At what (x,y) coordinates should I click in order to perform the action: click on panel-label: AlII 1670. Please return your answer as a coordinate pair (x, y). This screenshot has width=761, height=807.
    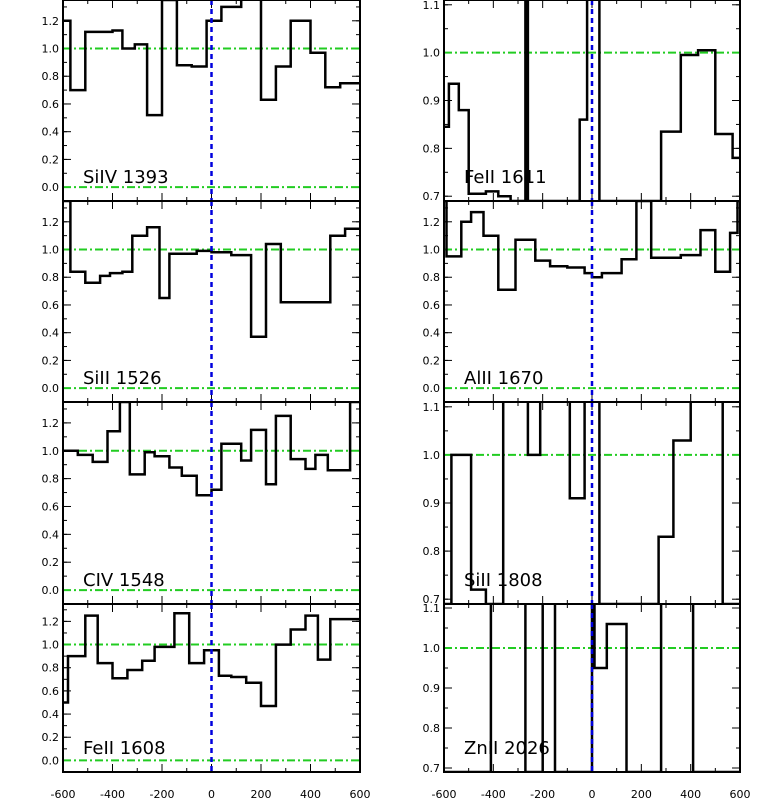
    Looking at the image, I should click on (503, 378).